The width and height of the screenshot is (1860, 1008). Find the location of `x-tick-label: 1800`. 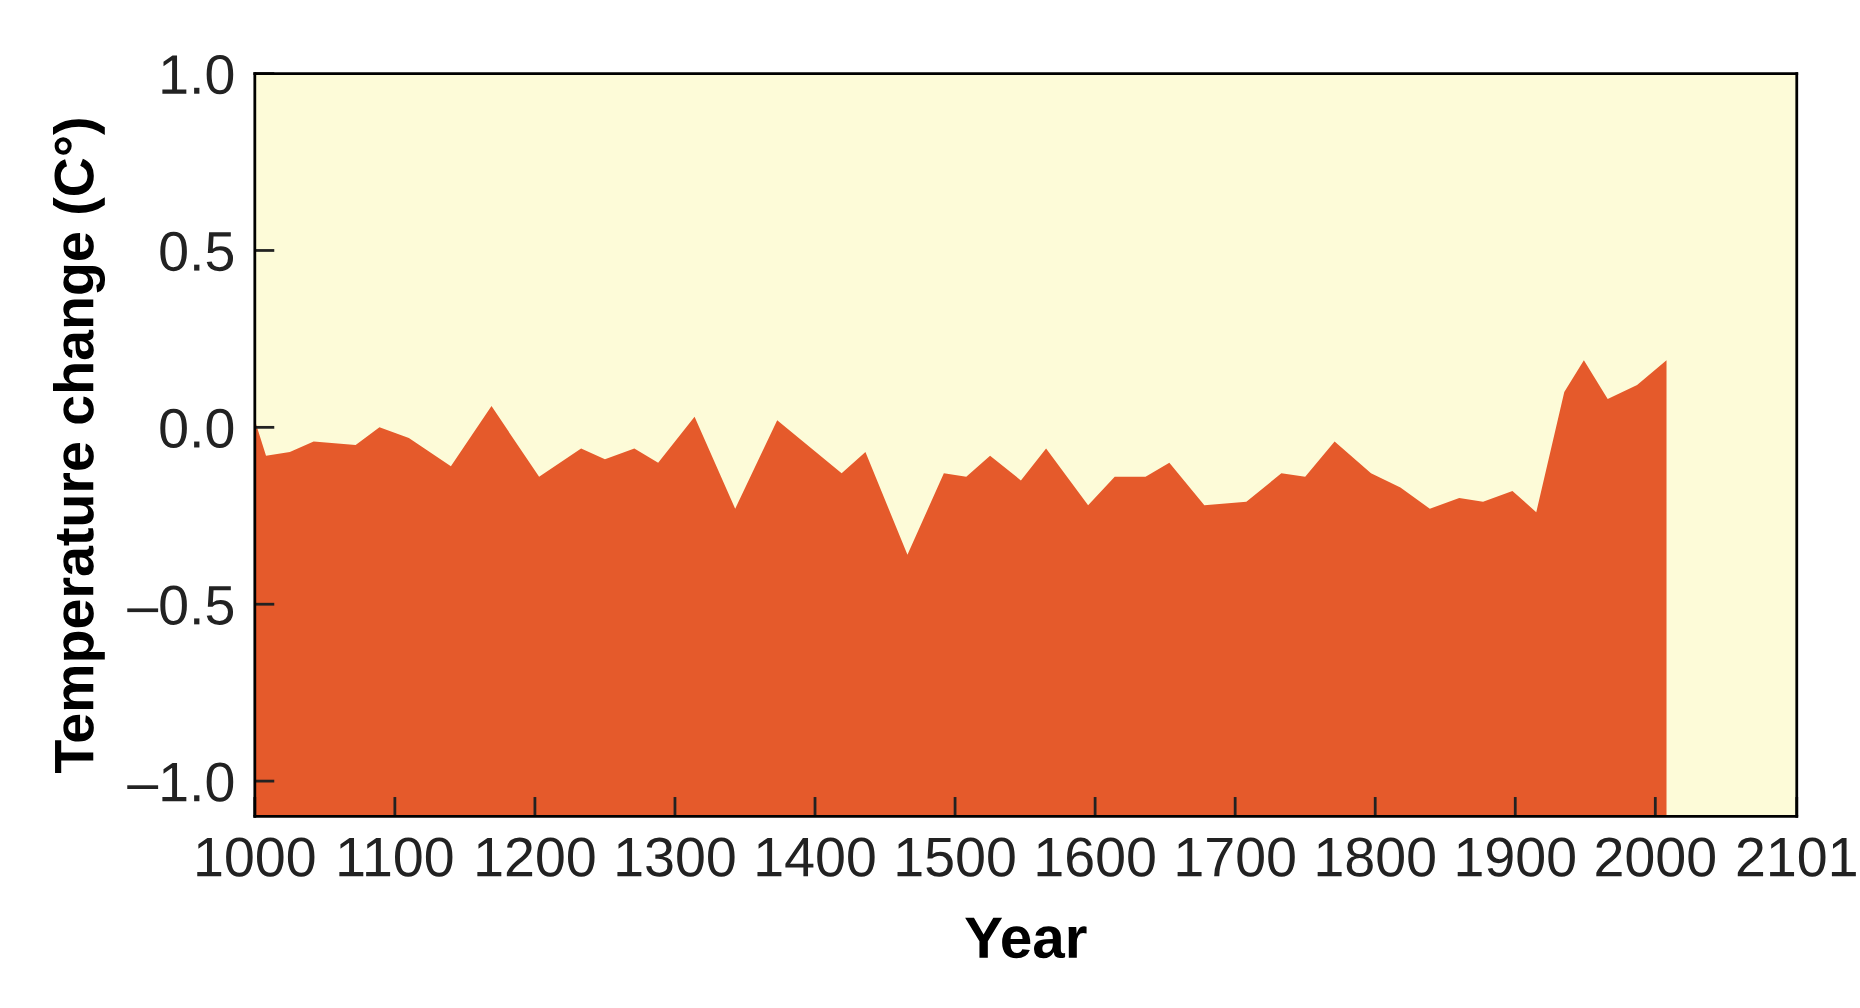

x-tick-label: 1800 is located at coordinates (1376, 857).